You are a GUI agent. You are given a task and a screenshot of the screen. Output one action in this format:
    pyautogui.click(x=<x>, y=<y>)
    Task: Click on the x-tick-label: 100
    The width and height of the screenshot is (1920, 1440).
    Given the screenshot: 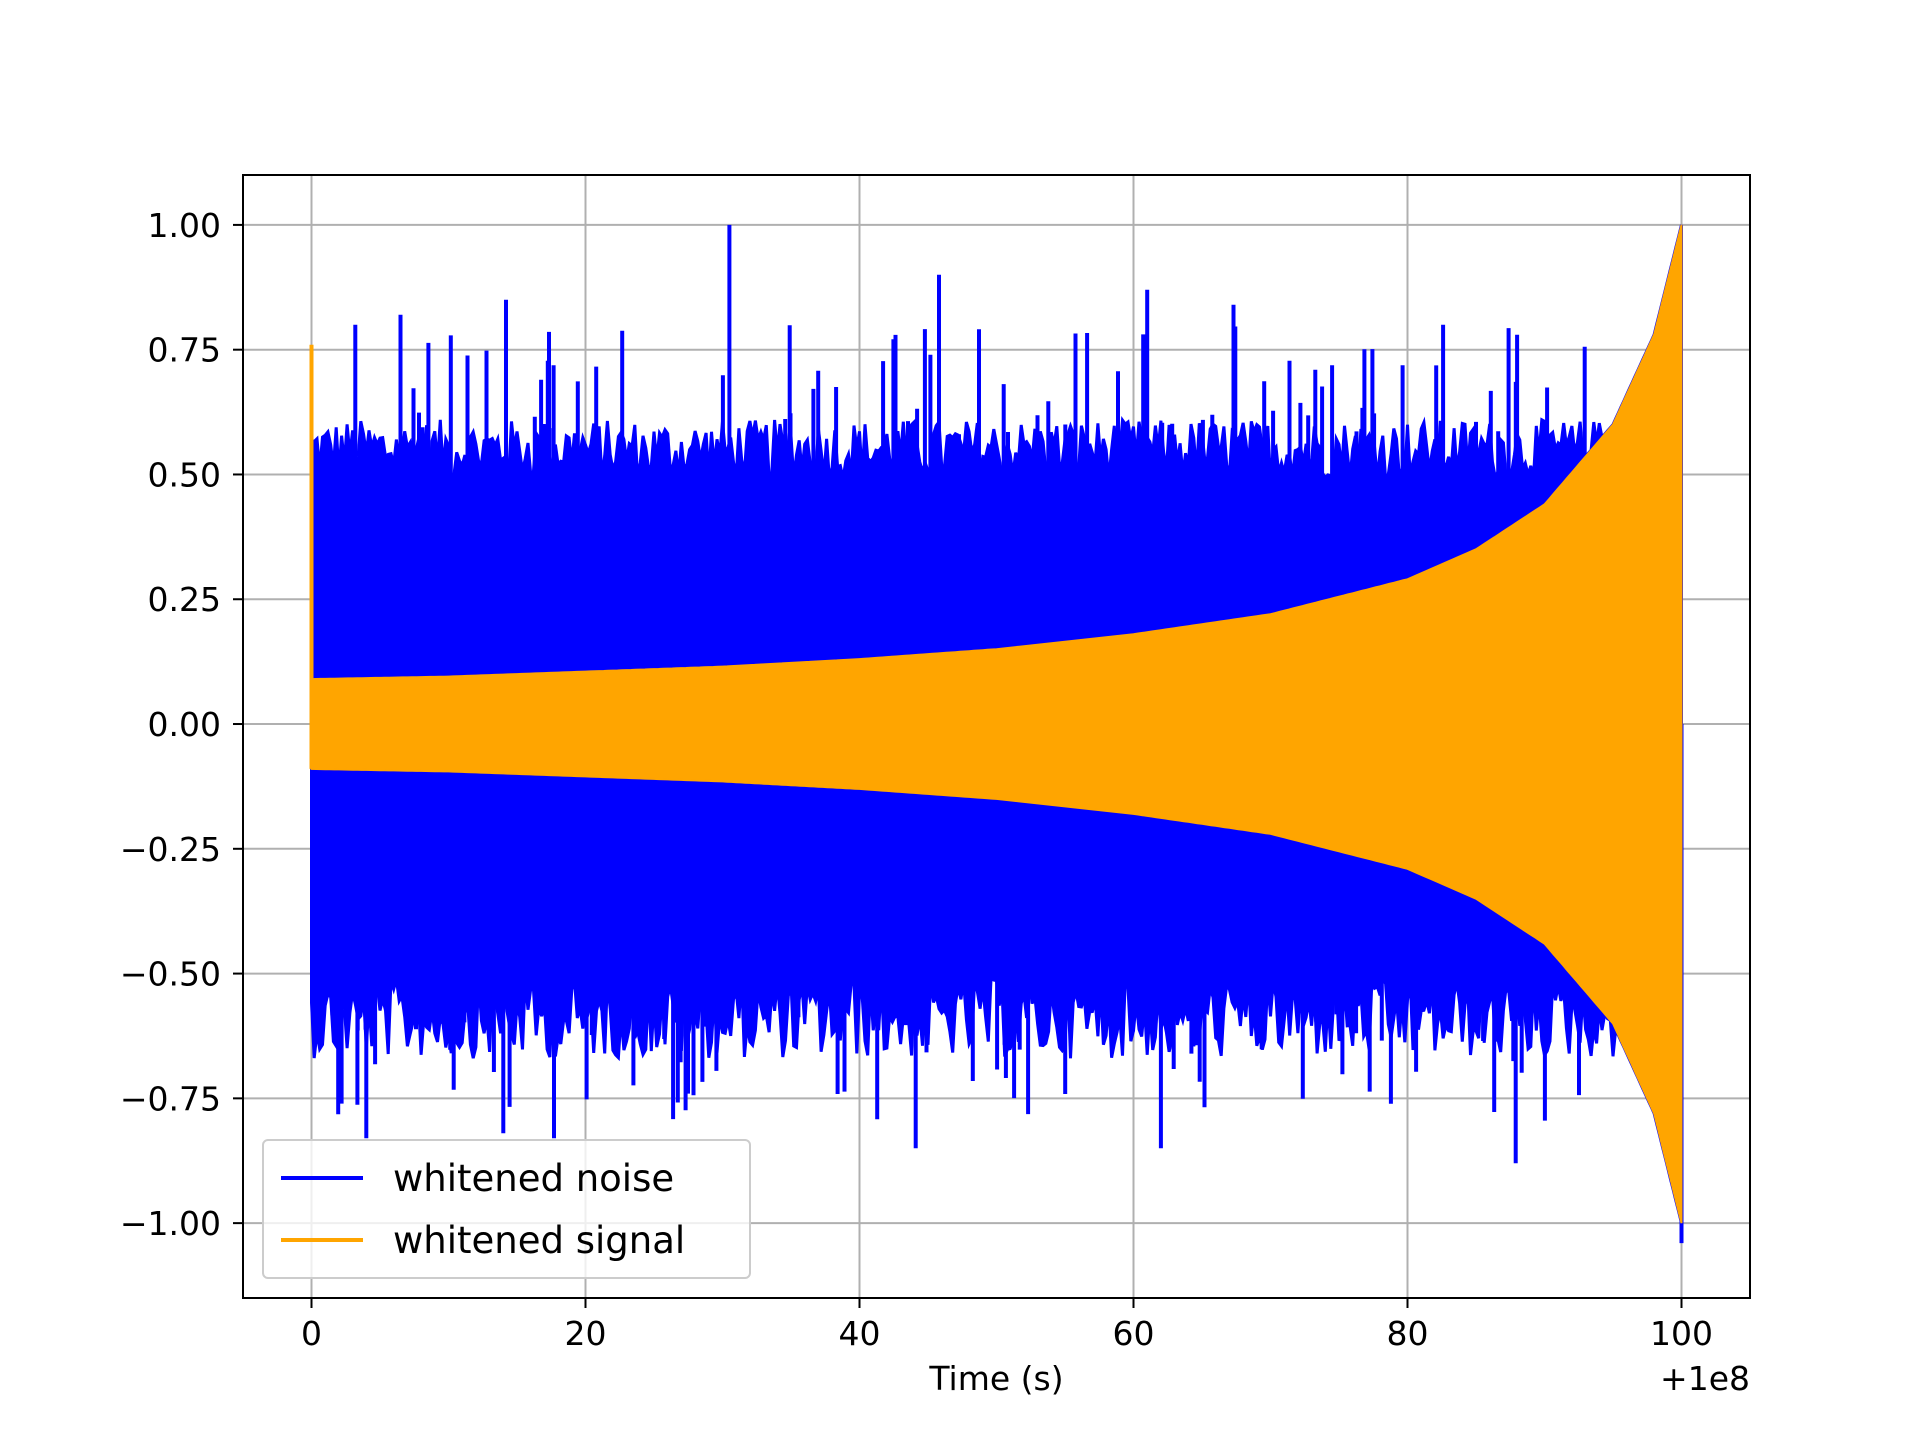 What is the action you would take?
    pyautogui.click(x=1681, y=1333)
    